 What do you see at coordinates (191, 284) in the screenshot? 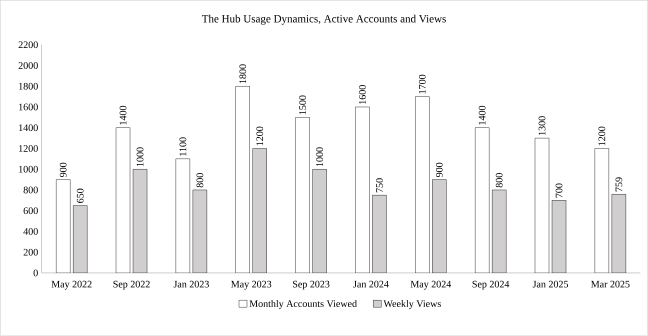
I see `x-tick-label: Jan 2023` at bounding box center [191, 284].